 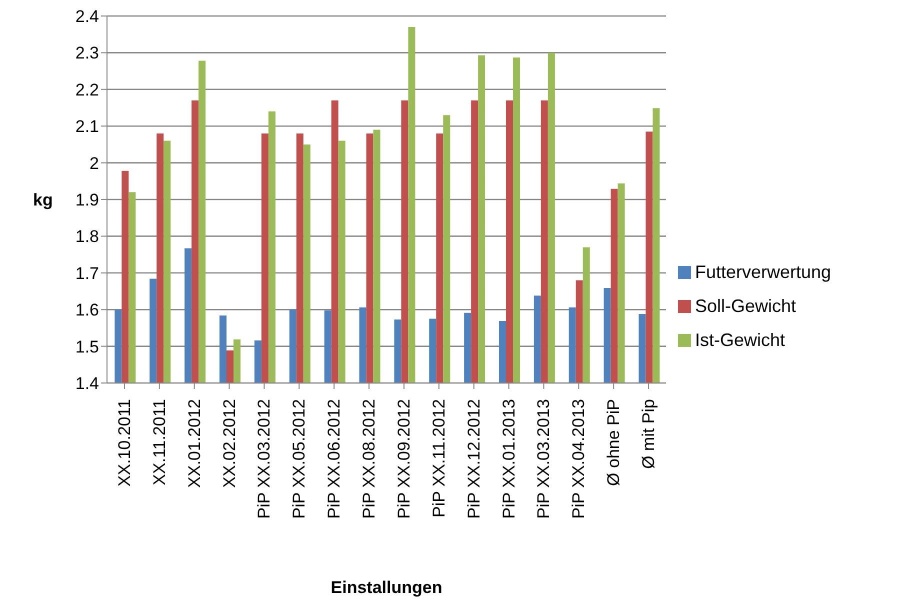 I want to click on y-tick-label: 2.3, so click(x=87, y=53).